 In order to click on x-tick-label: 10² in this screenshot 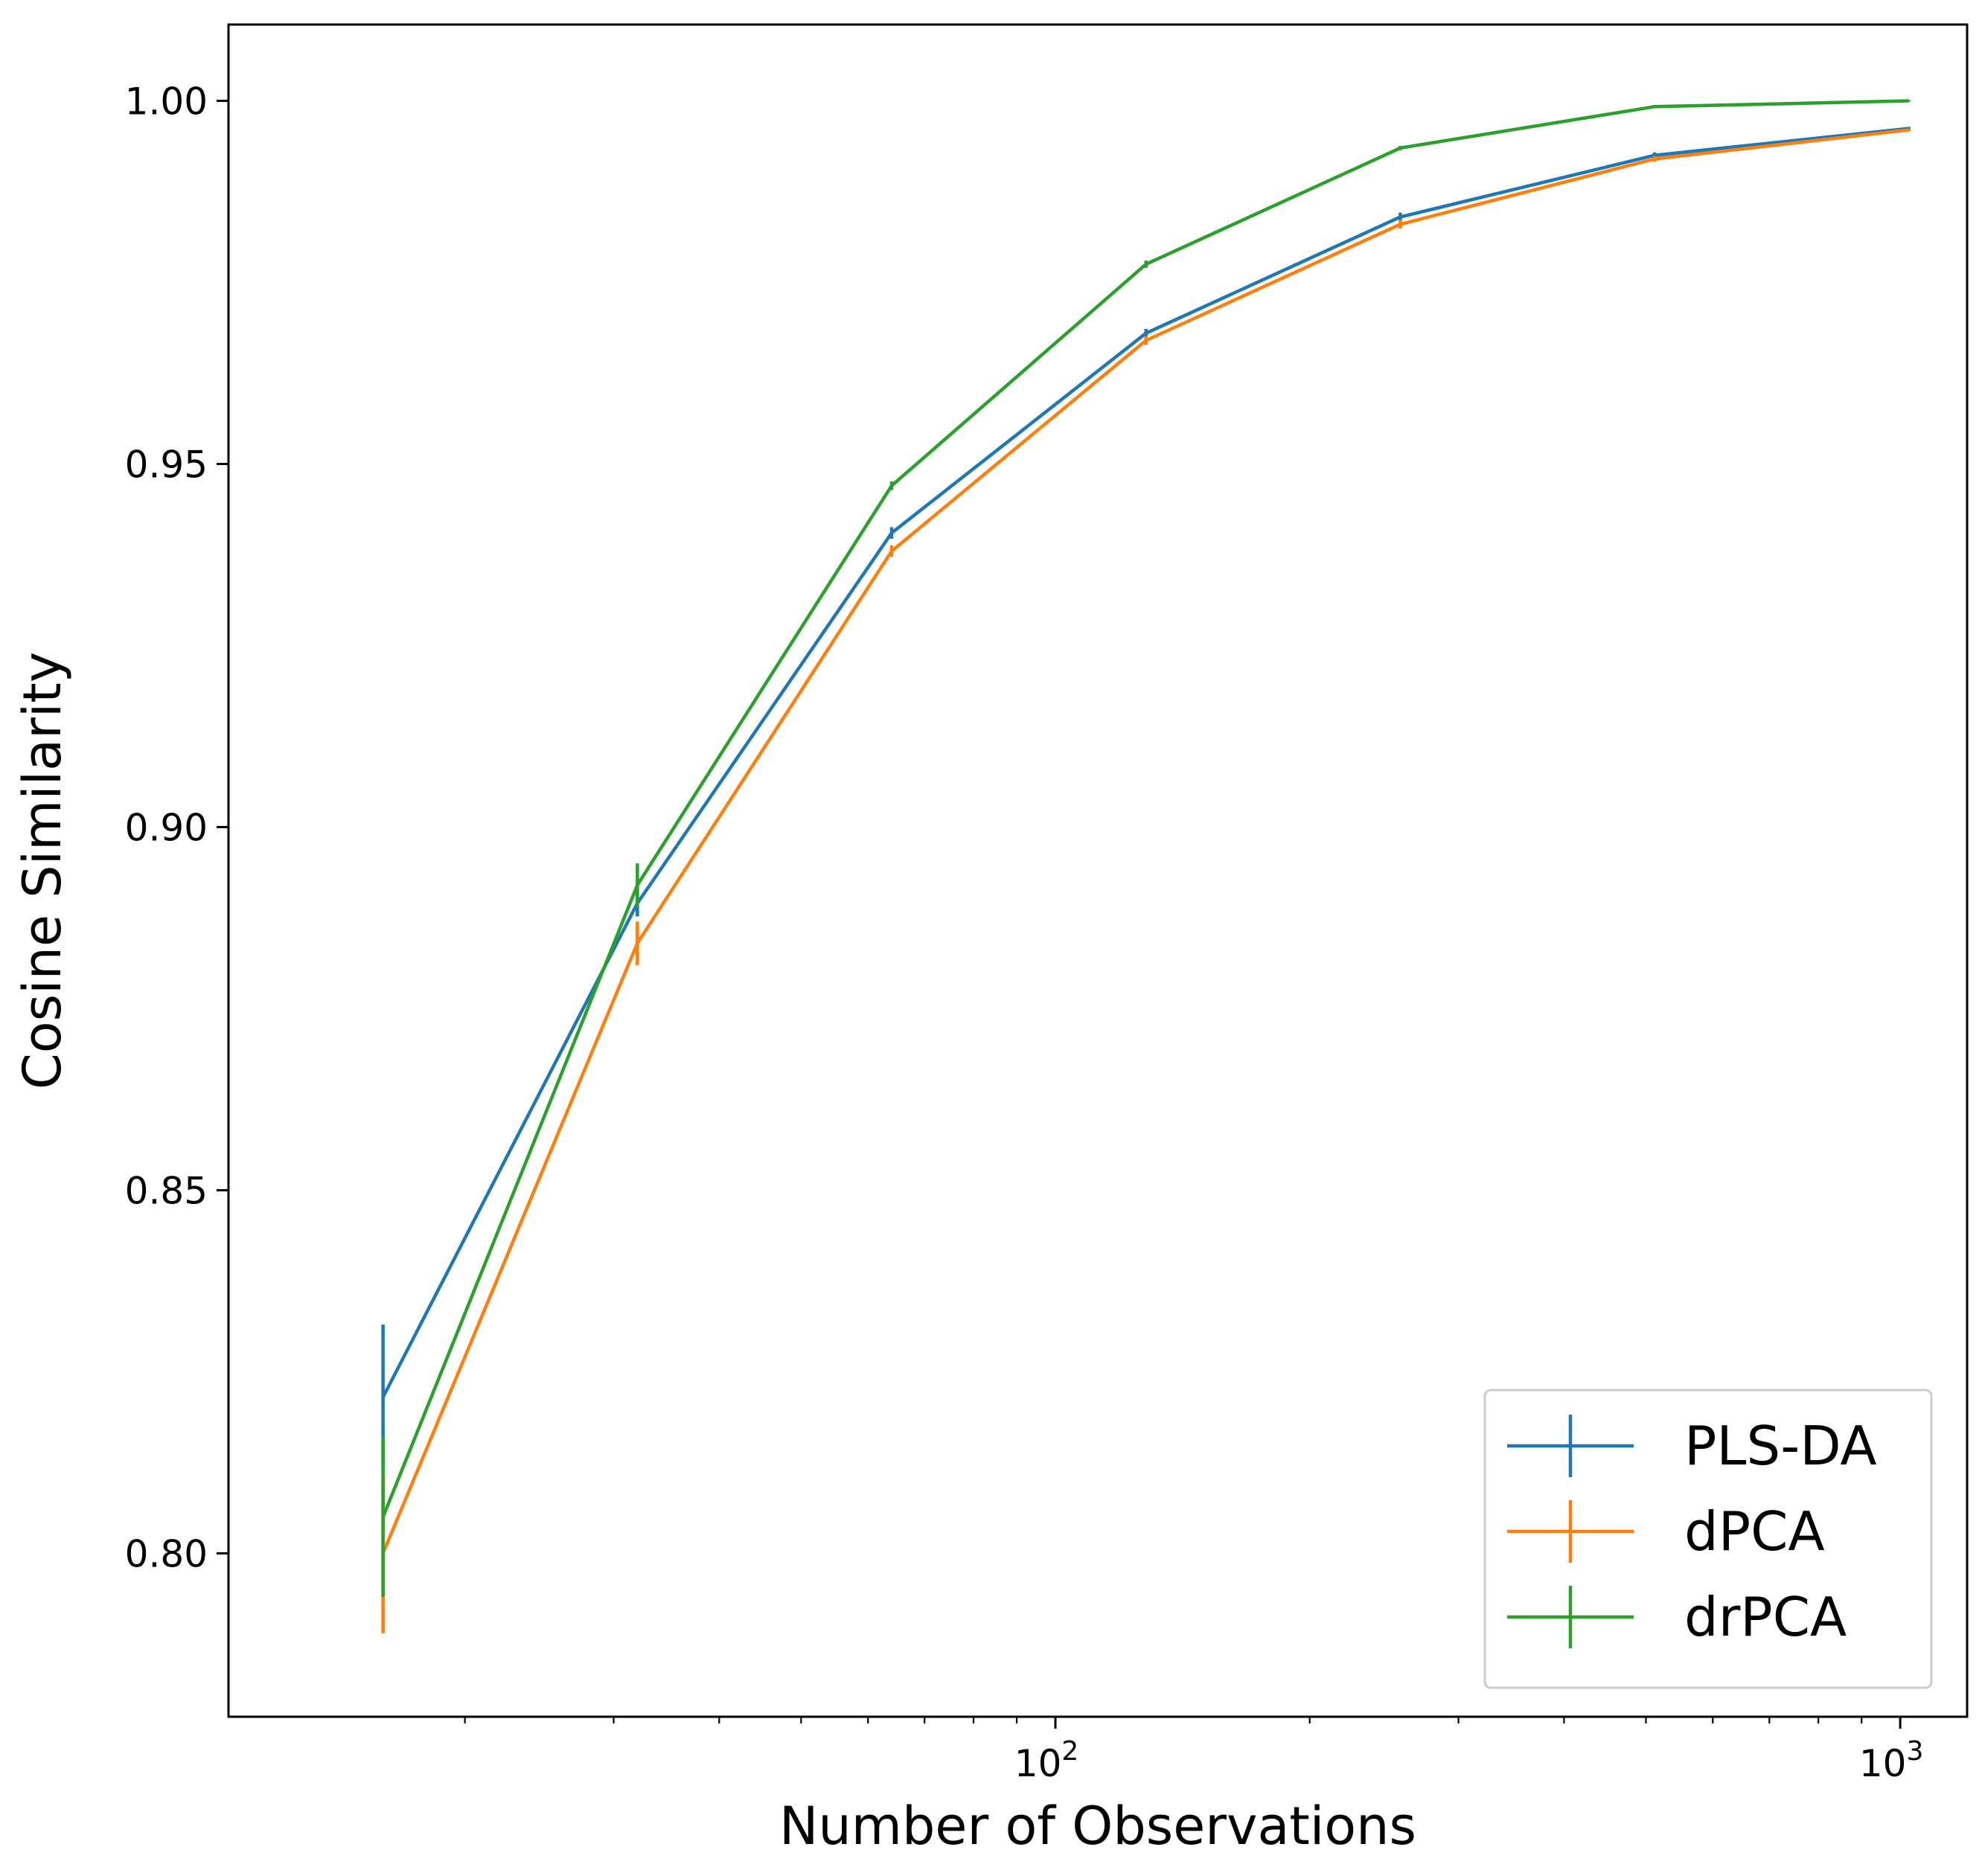, I will do `click(1046, 1760)`.